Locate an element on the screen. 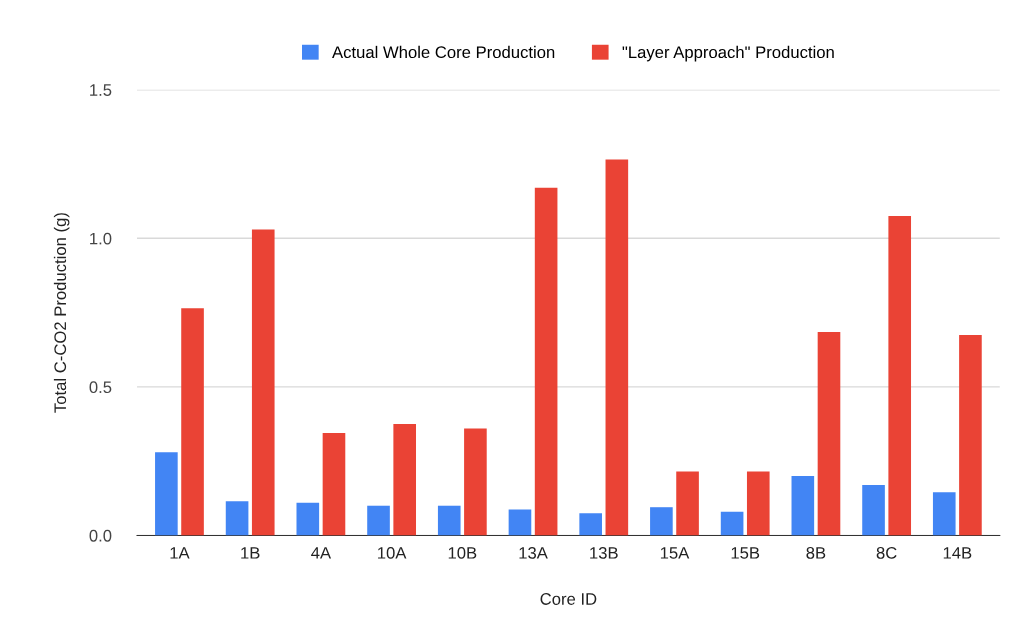 The width and height of the screenshot is (1015, 619). y-tick-label: 1.5 is located at coordinates (101, 90).